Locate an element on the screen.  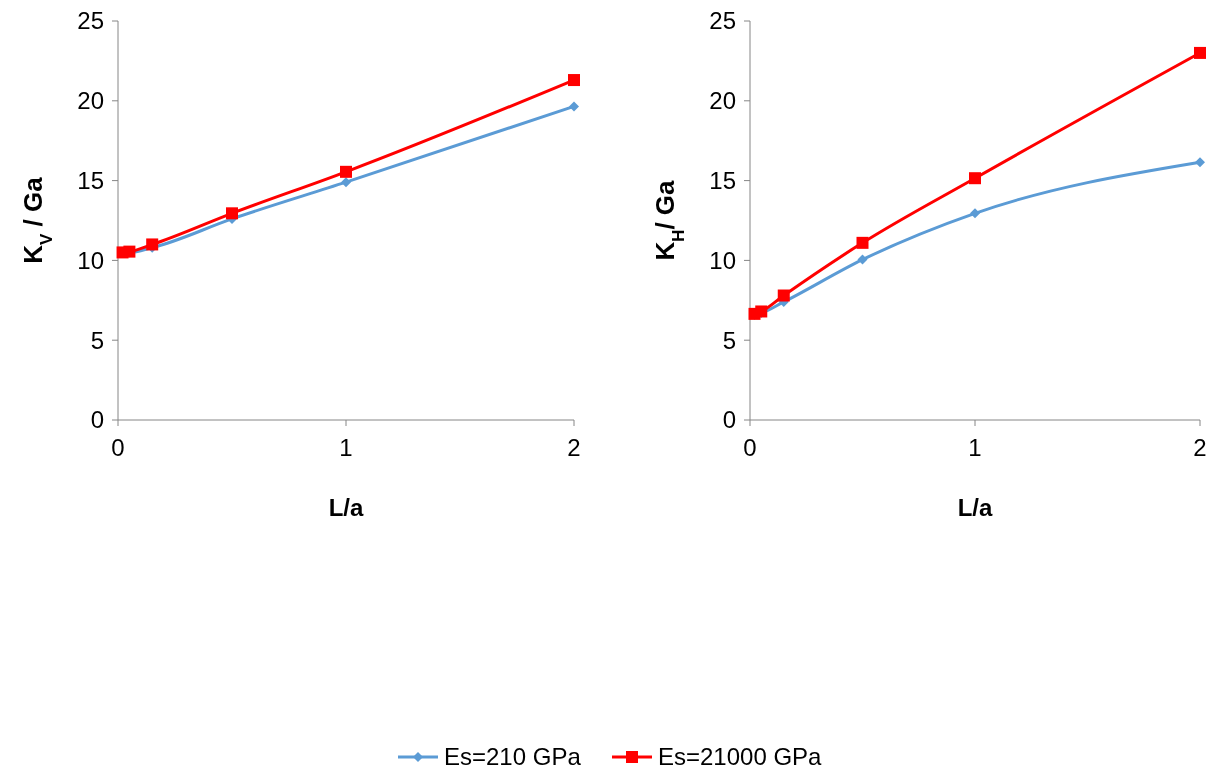
legend-label: Es=210 GPa is located at coordinates (513, 757).